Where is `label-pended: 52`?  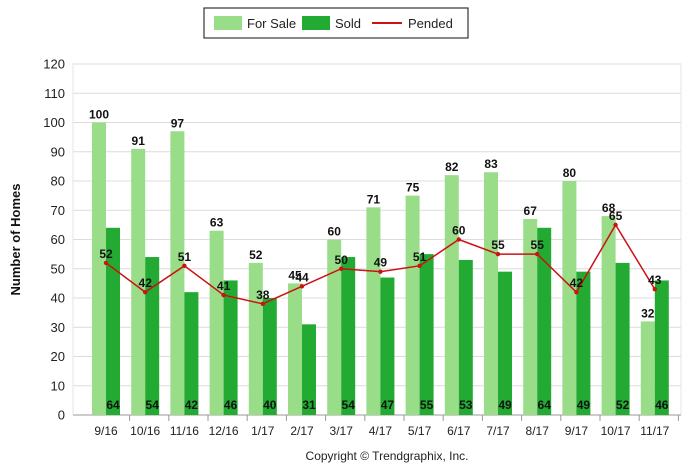 label-pended: 52 is located at coordinates (106, 254).